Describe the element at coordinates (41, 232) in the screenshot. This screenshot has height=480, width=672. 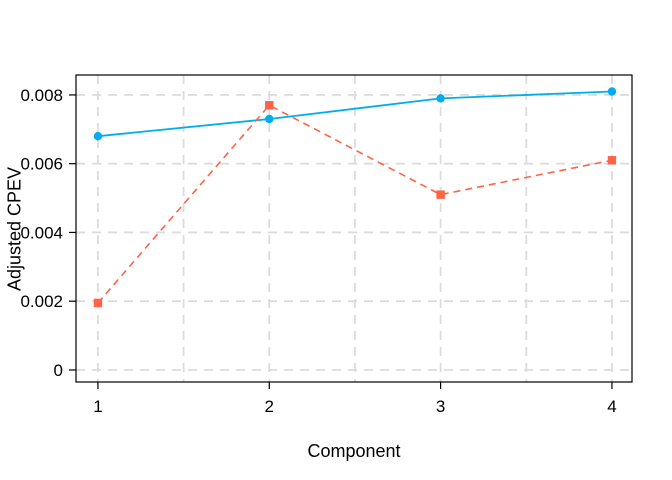
I see `y-tick-label: 0.004` at that location.